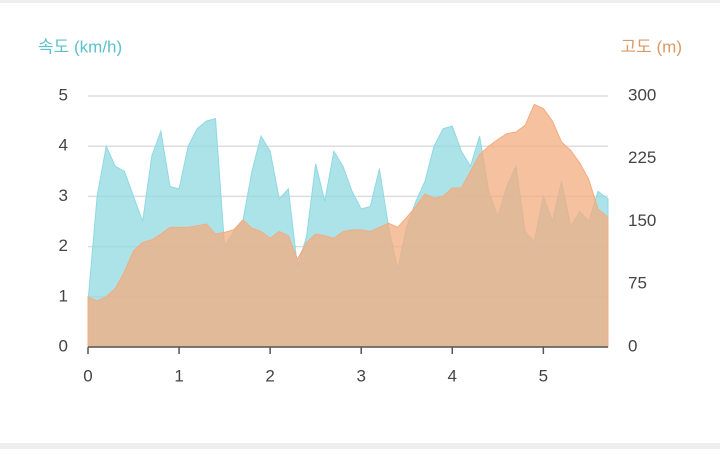 The height and width of the screenshot is (454, 720). What do you see at coordinates (178, 375) in the screenshot?
I see `x-tick-label: 1` at bounding box center [178, 375].